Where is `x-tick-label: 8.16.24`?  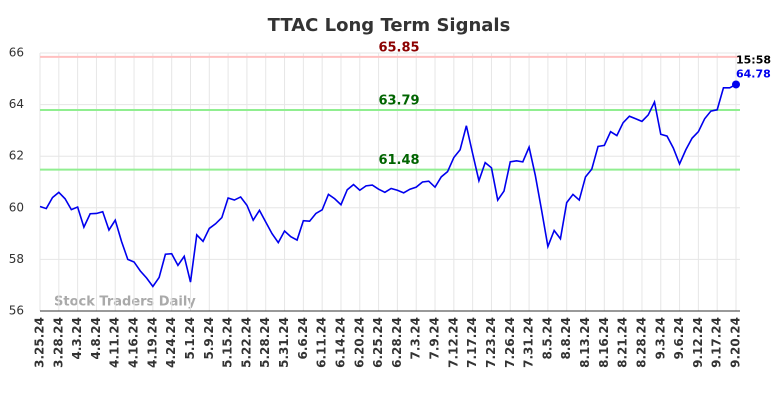
x-tick-label: 8.16.24 is located at coordinates (604, 342).